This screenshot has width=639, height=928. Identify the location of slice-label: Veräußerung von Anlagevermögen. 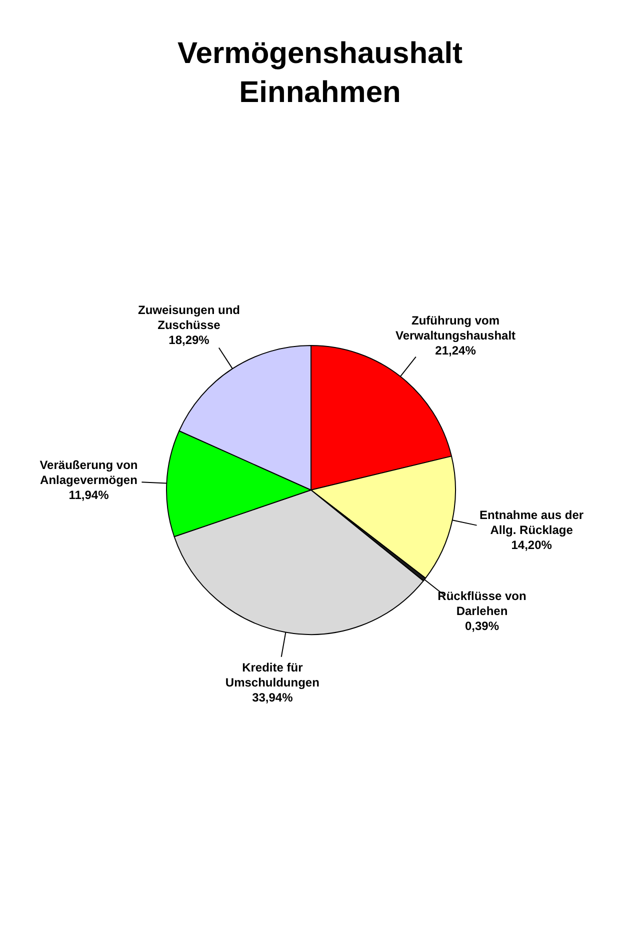
(89, 473).